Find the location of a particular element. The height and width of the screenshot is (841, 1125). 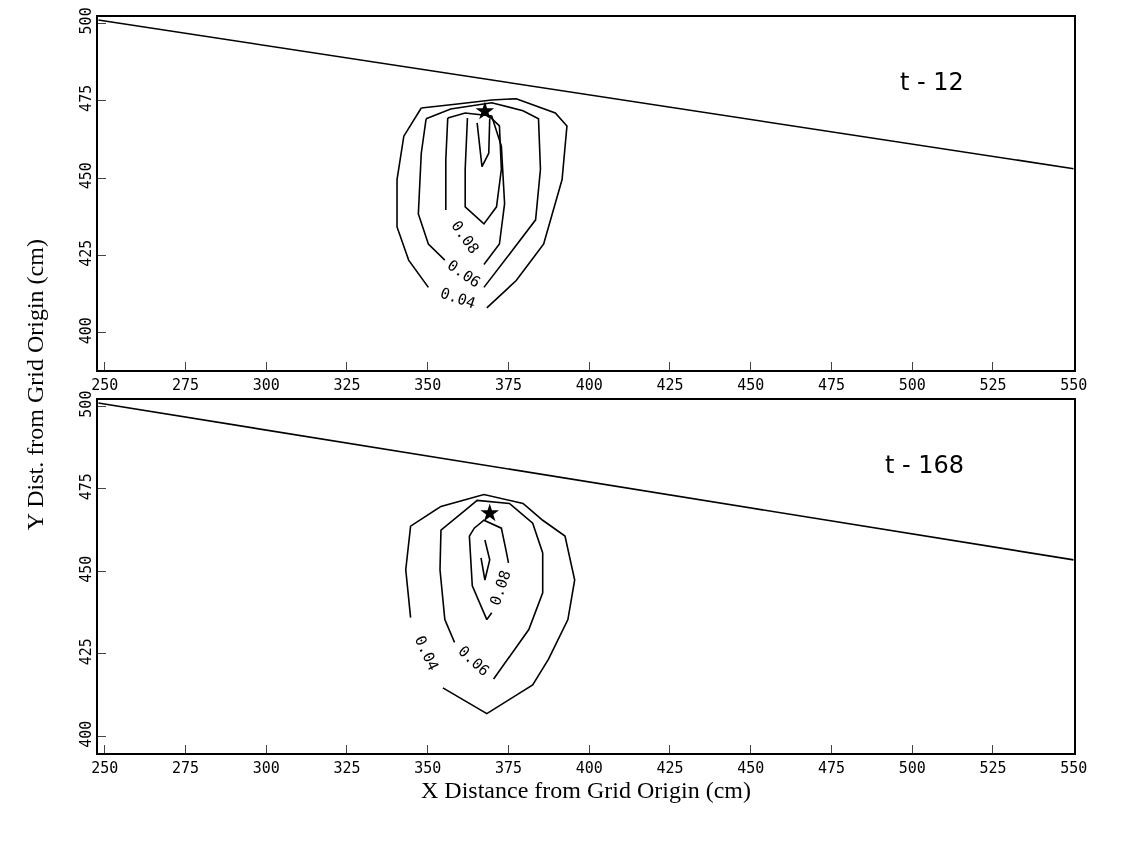

annotation: t - 168 is located at coordinates (925, 465).